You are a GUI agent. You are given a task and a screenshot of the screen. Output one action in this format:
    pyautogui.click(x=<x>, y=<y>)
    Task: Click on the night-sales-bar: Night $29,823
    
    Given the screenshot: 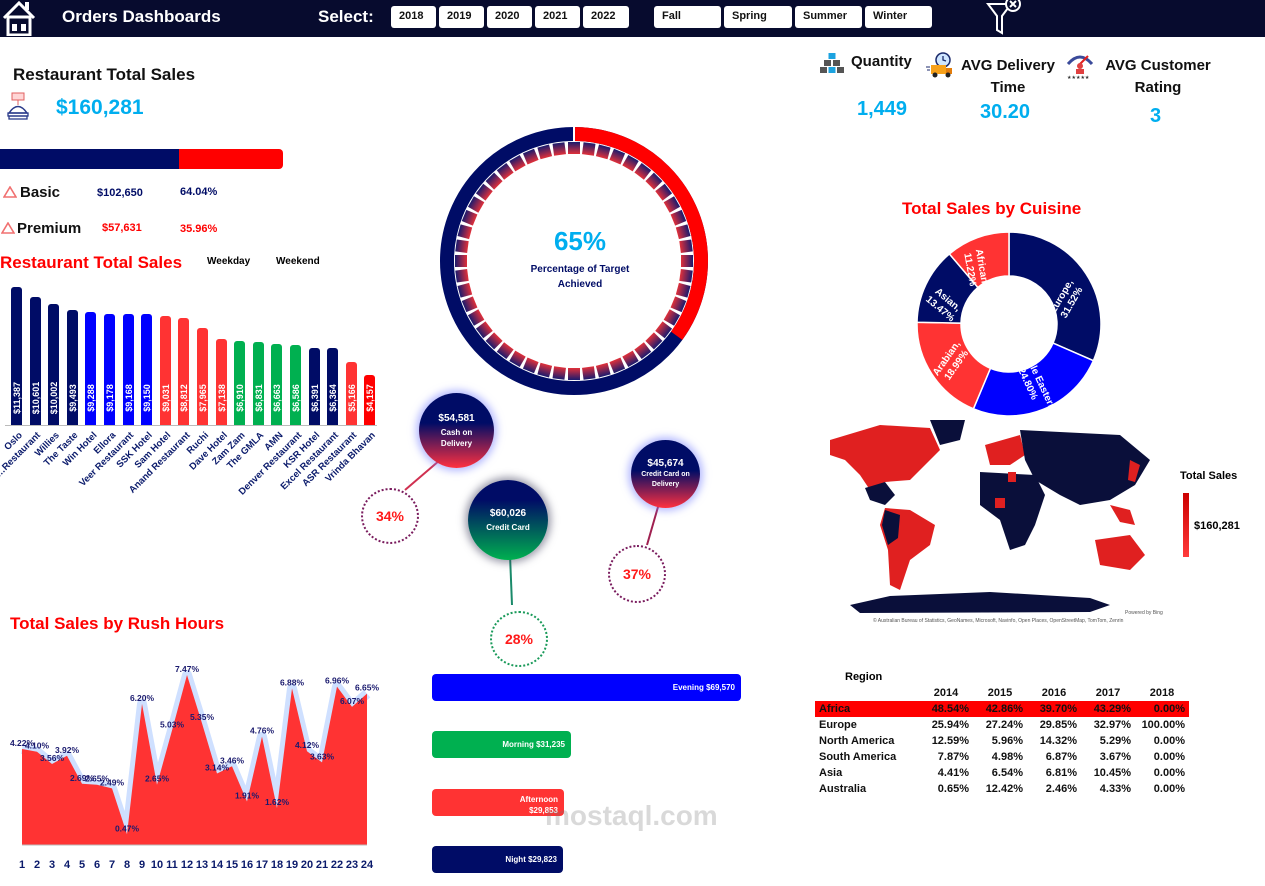 What is the action you would take?
    pyautogui.click(x=497, y=859)
    